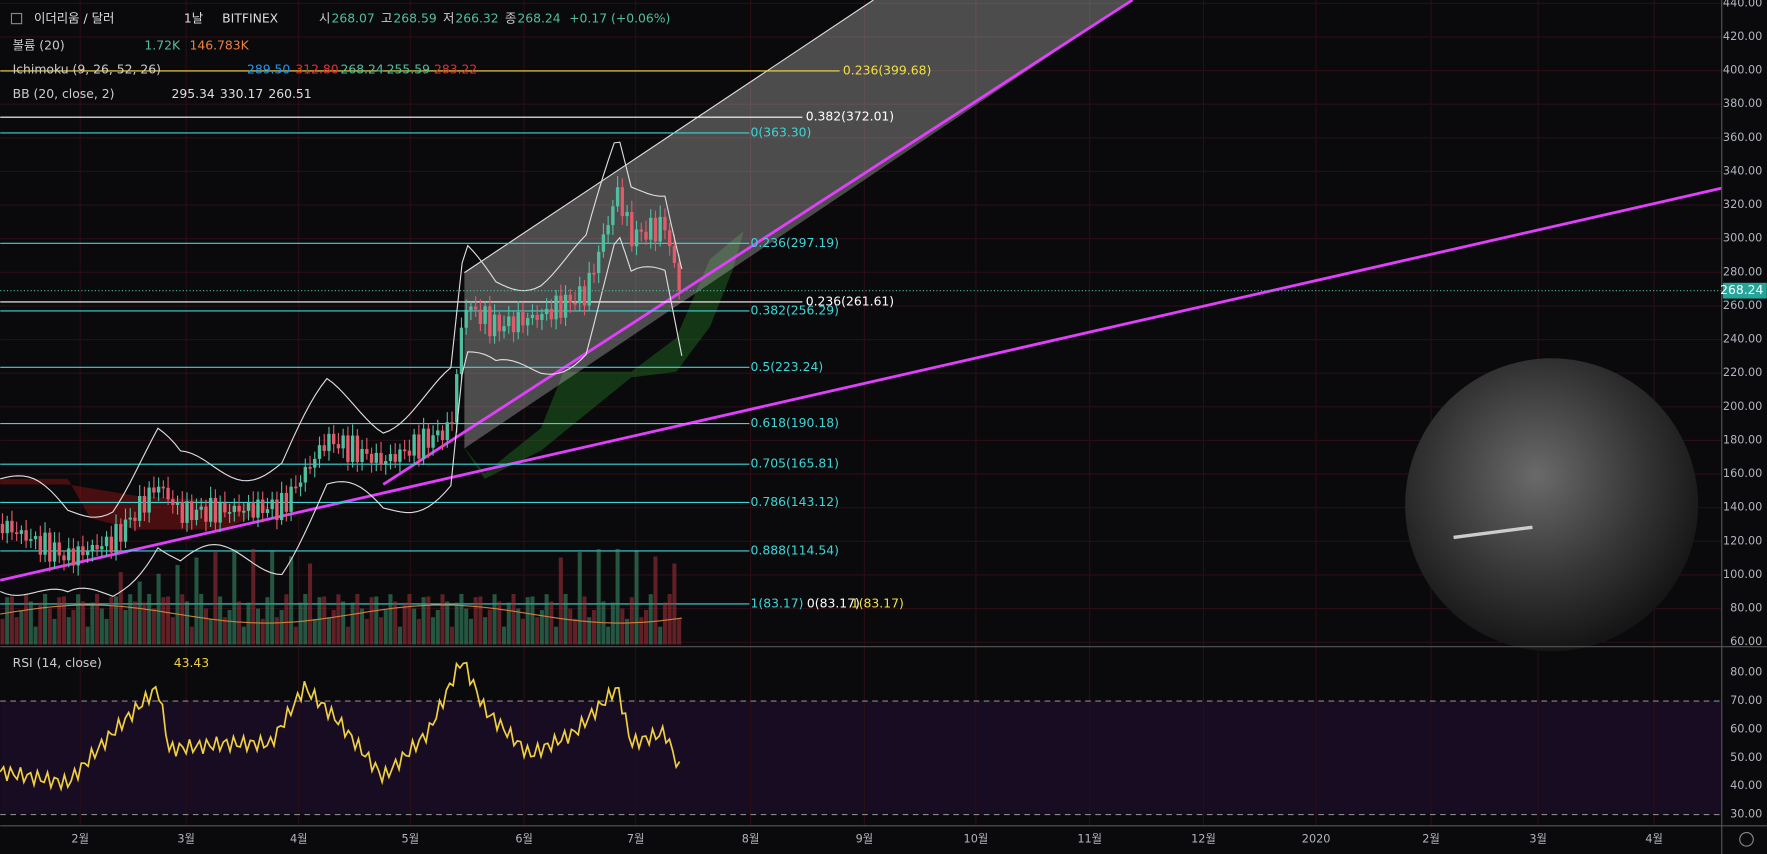 This screenshot has height=854, width=1767. I want to click on header-interval: 1날, so click(193, 18).